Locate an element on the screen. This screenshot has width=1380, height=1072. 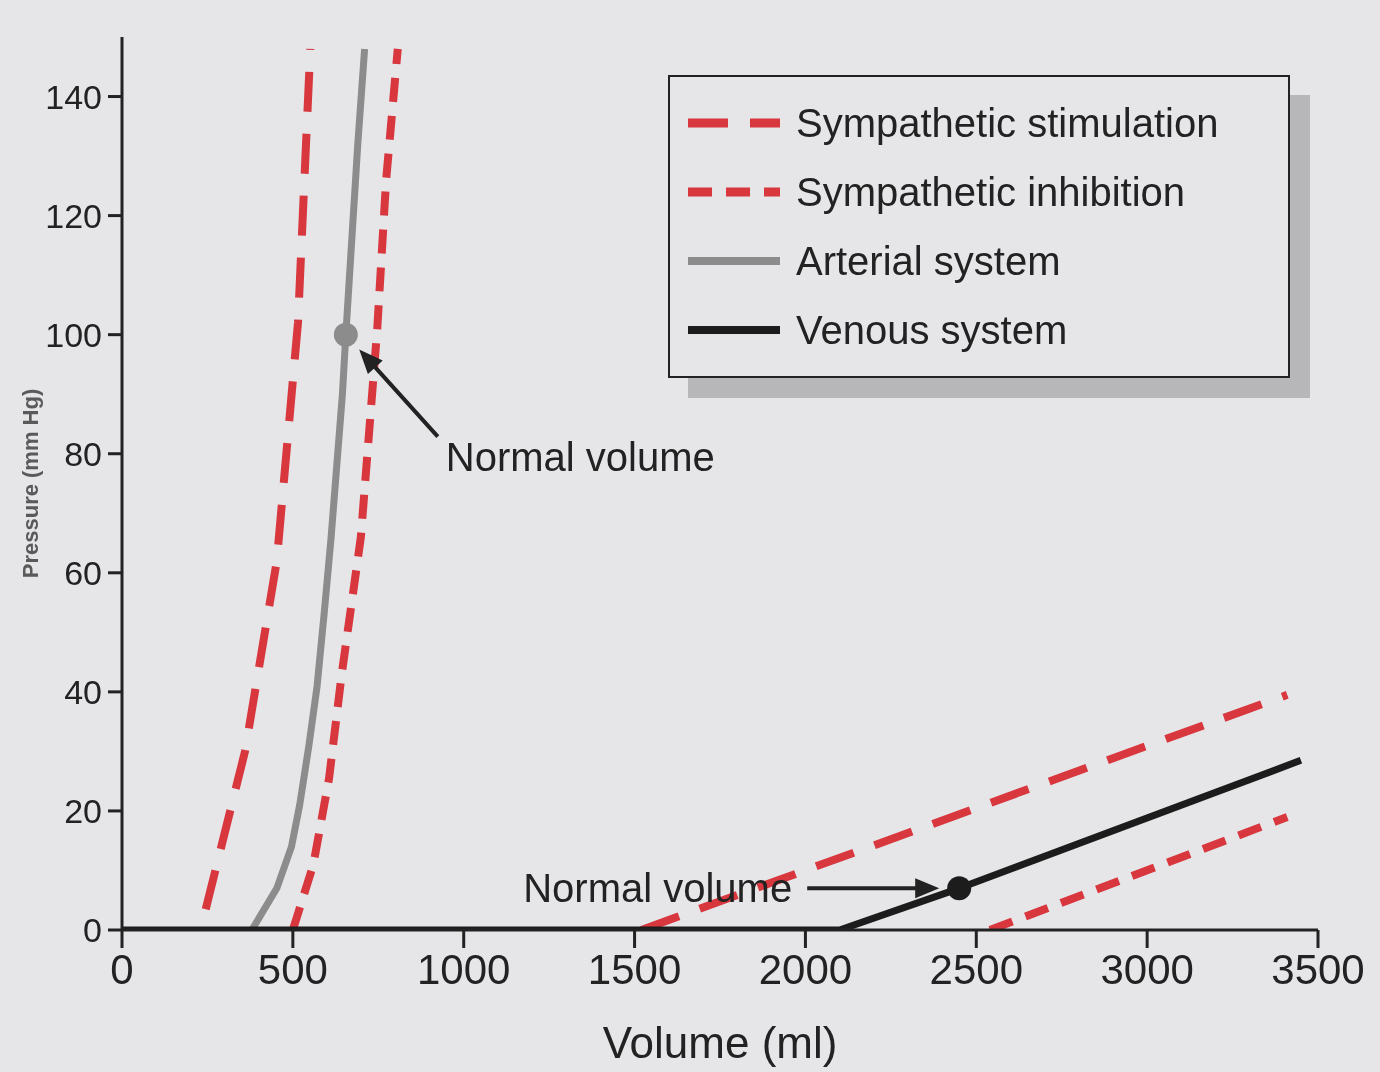
y-tick-label: 80 is located at coordinates (83, 453).